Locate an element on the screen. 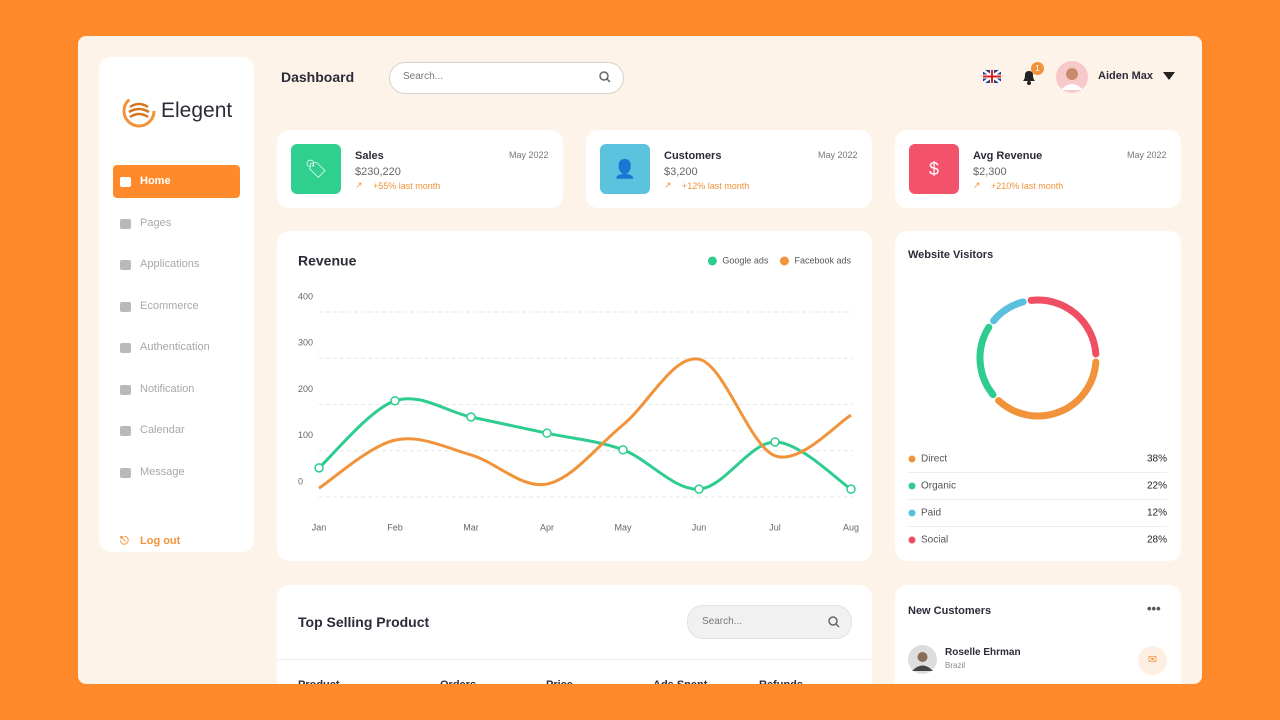  legend-value: 12% is located at coordinates (1157, 513).